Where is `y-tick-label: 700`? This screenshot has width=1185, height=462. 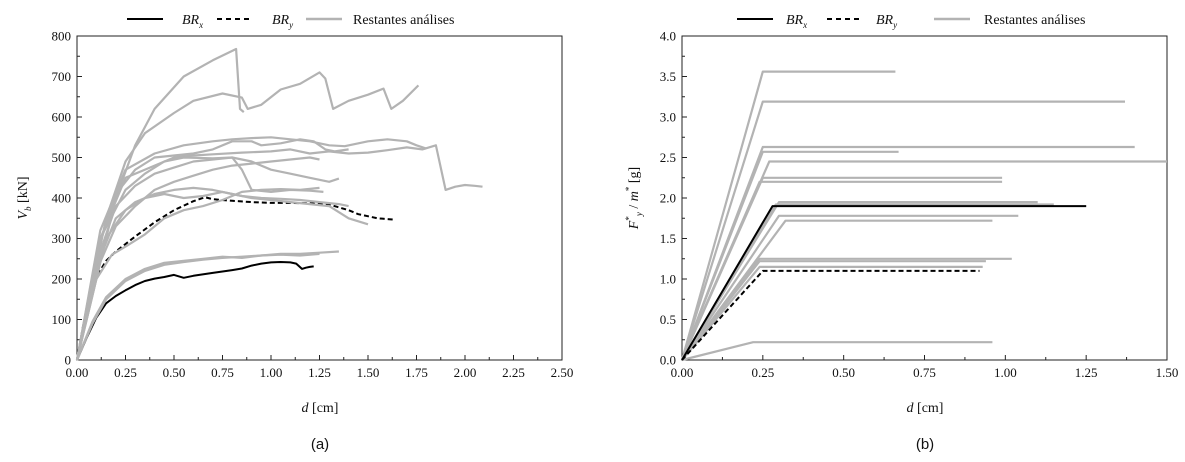
y-tick-label: 700 is located at coordinates (62, 76).